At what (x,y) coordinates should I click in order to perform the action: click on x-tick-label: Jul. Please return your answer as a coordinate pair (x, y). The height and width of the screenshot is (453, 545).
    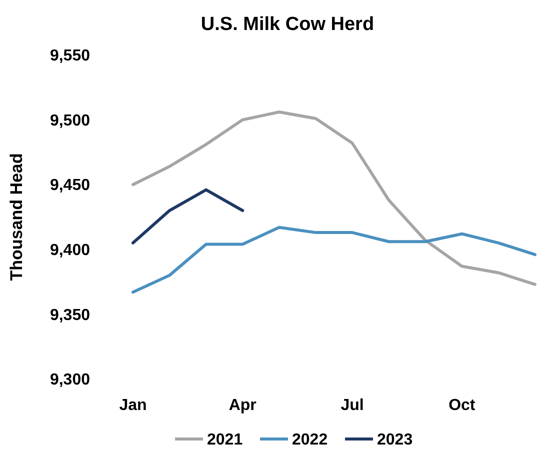
    Looking at the image, I should click on (352, 405).